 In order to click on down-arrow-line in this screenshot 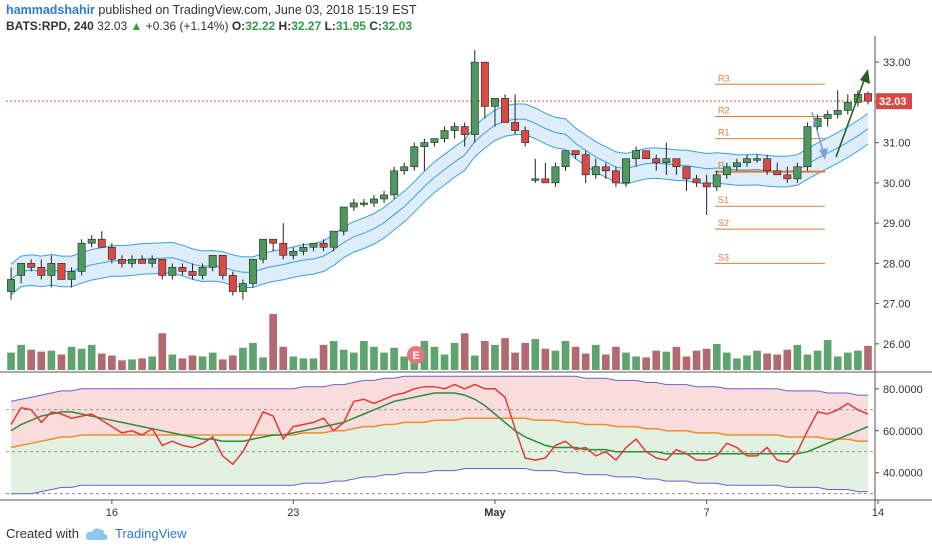, I will do `click(818, 133)`.